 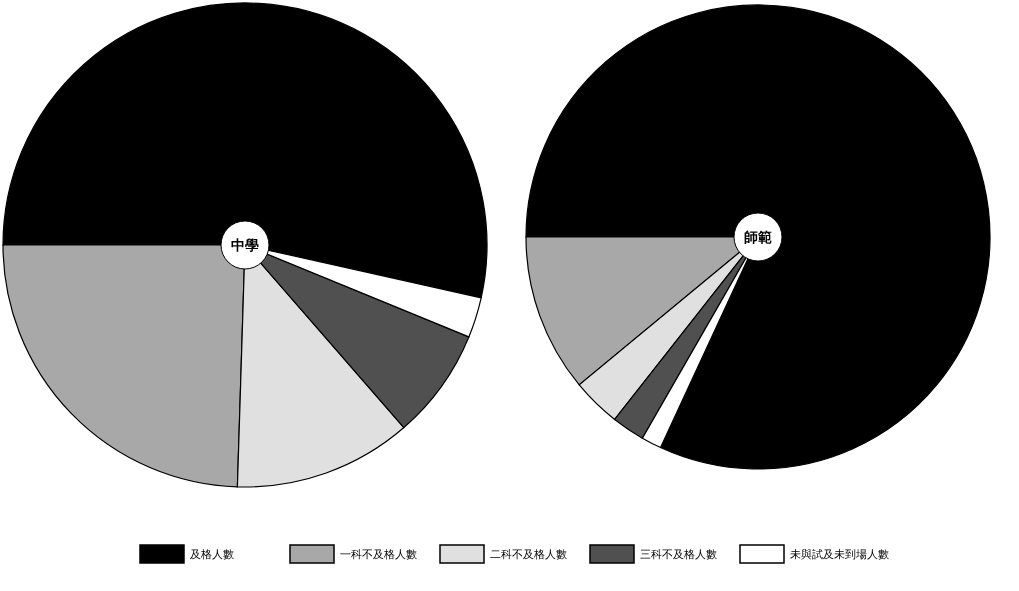 I want to click on text: 中學, so click(x=245, y=245).